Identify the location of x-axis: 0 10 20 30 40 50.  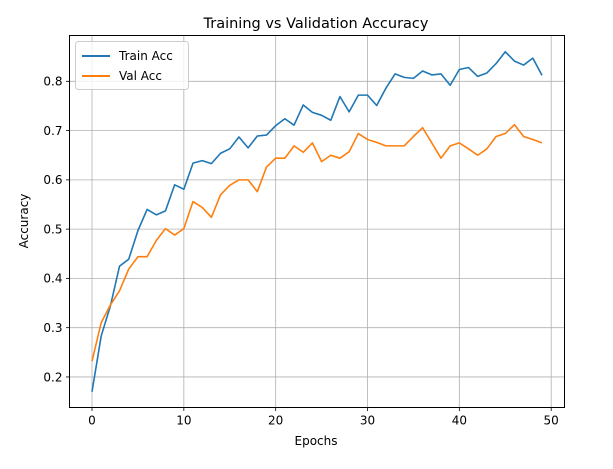
(323, 417).